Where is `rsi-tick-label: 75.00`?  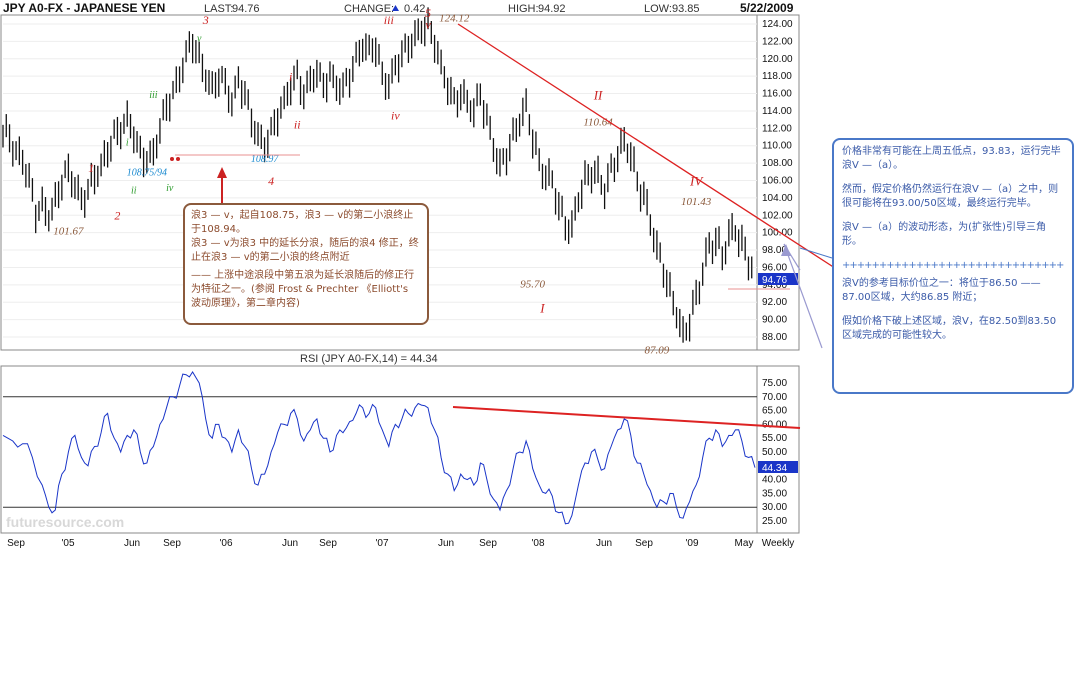
rsi-tick-label: 75.00 is located at coordinates (774, 383).